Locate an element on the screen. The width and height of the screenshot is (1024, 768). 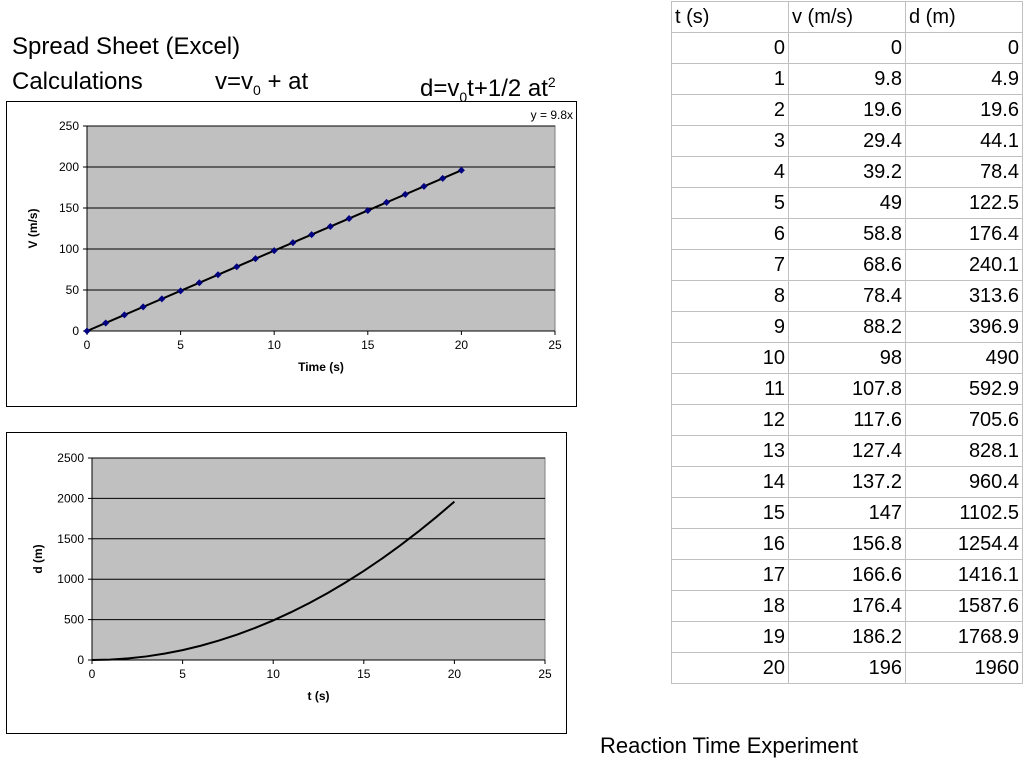
table-cell: 9.8 is located at coordinates (847, 79).